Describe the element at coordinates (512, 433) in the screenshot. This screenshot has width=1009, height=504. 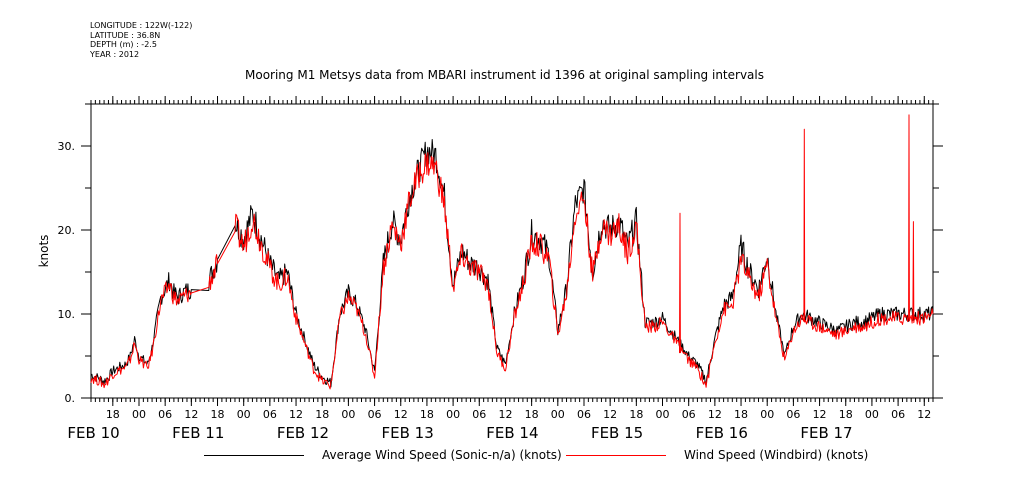
I see `x-day-label: FEB 14` at that location.